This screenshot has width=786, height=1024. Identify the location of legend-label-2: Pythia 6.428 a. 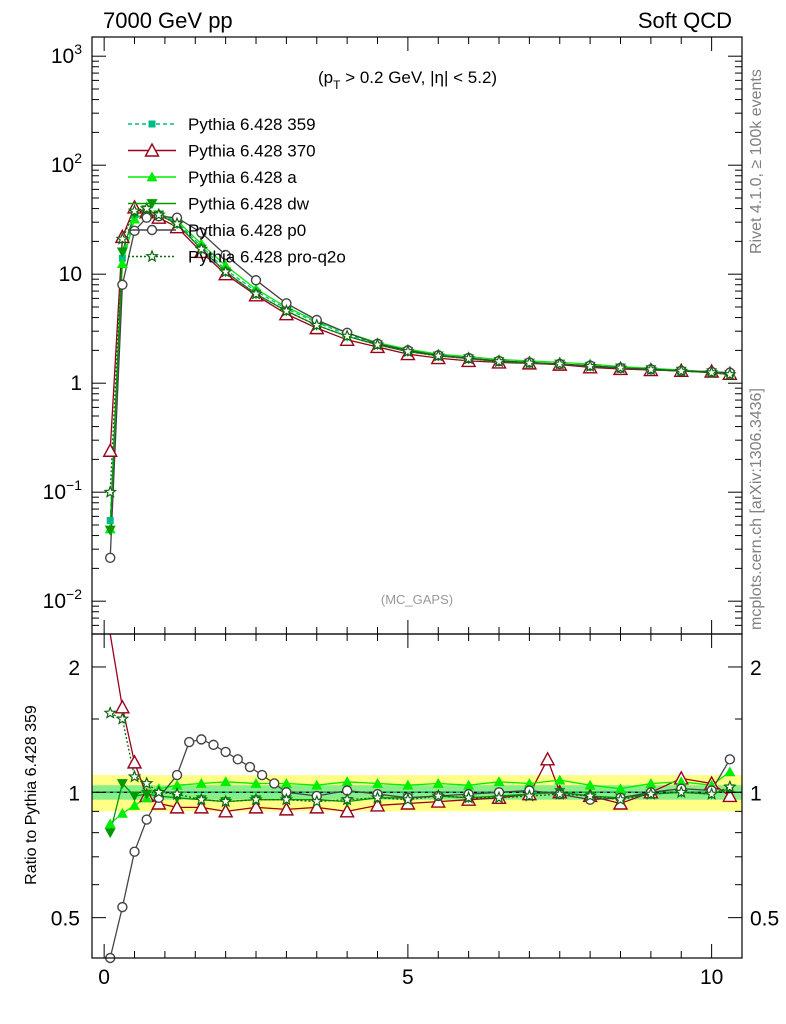
(242, 177).